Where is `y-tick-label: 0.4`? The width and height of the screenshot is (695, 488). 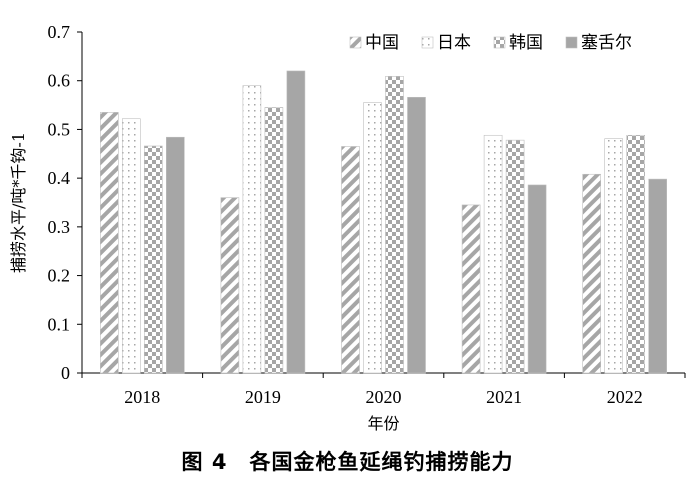
y-tick-label: 0.4 is located at coordinates (59, 178).